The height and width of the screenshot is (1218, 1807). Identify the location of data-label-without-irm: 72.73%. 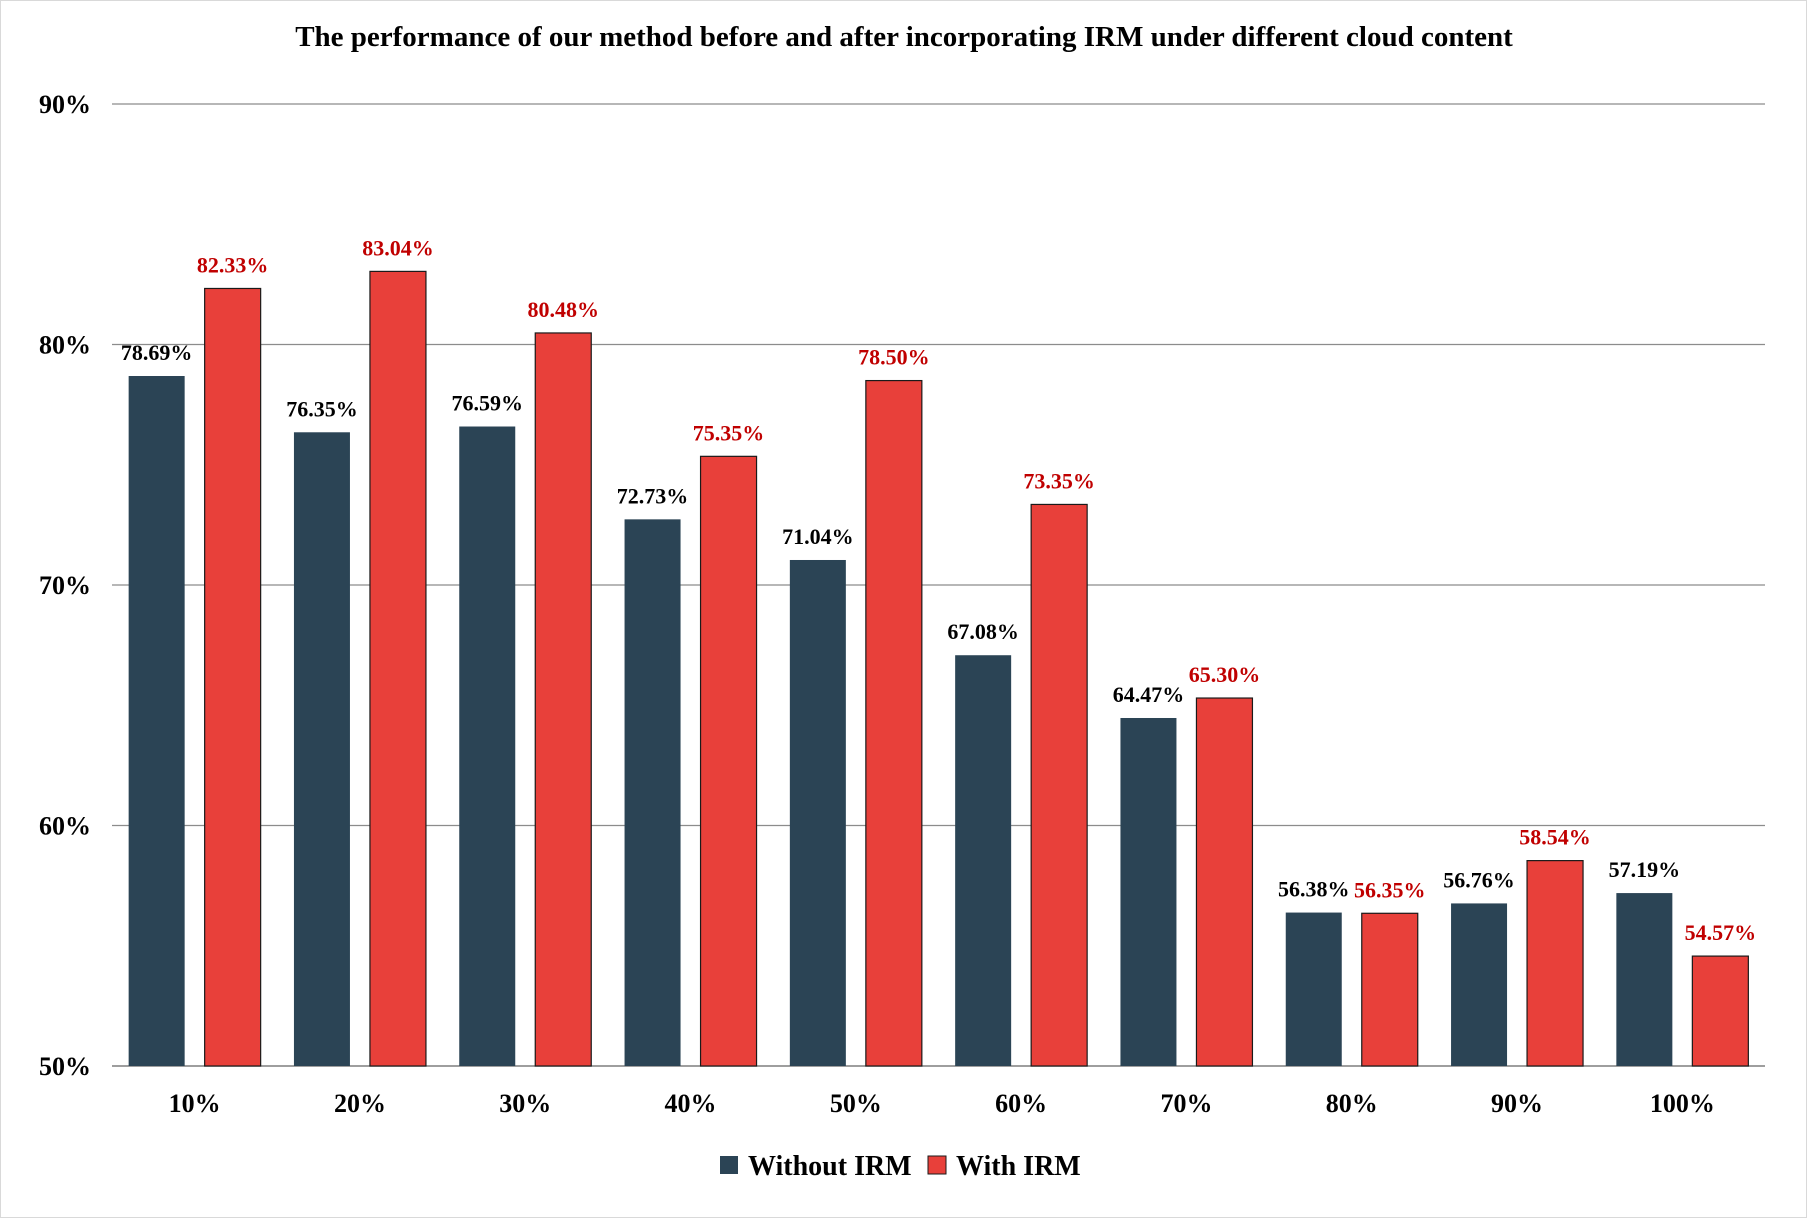
(653, 495).